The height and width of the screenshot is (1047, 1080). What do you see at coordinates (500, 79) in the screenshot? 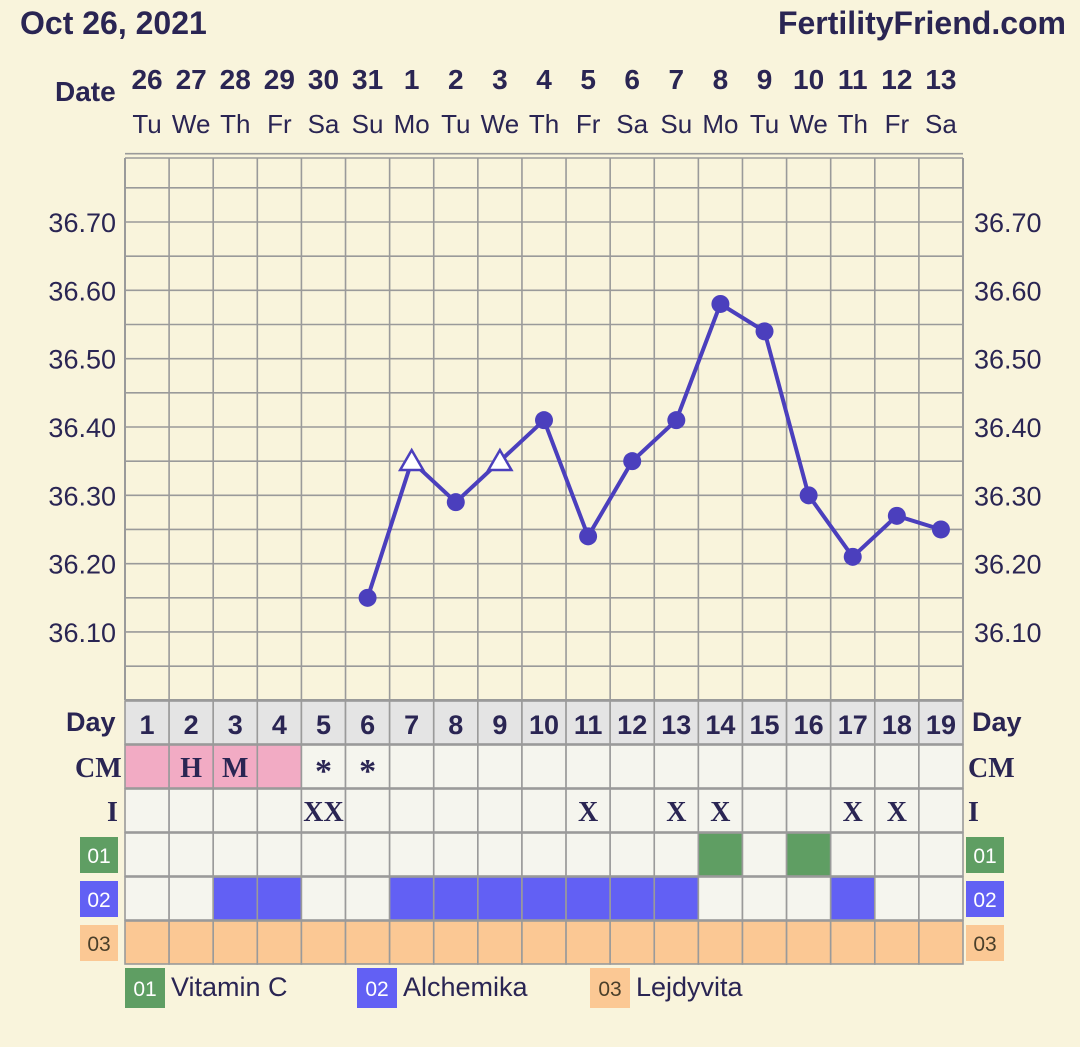
I see `date-label: 3` at bounding box center [500, 79].